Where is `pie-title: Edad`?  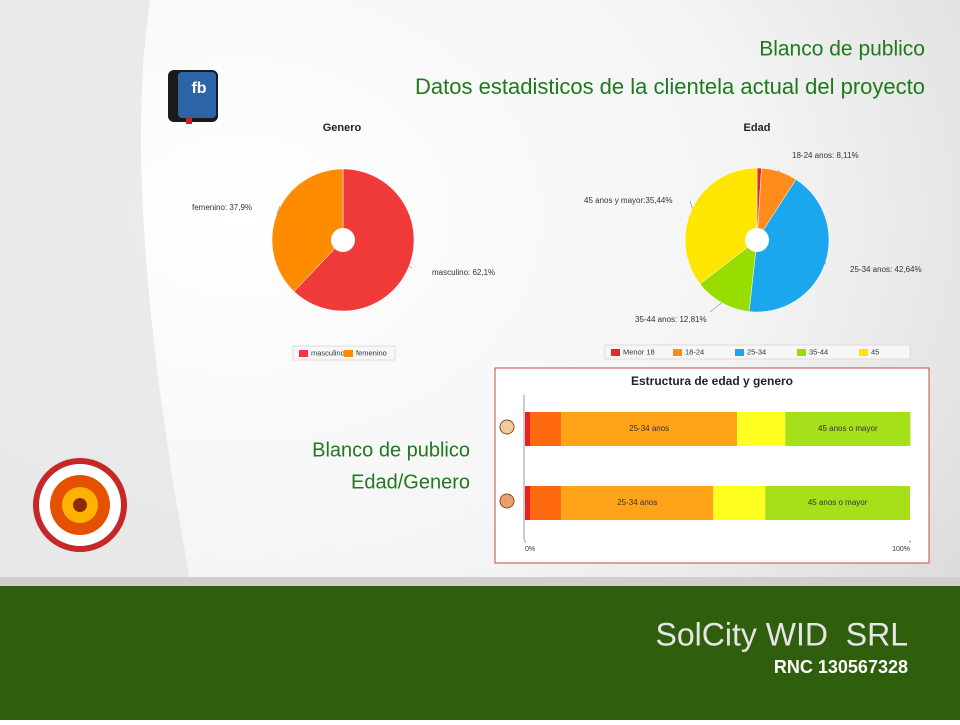 pie-title: Edad is located at coordinates (757, 128).